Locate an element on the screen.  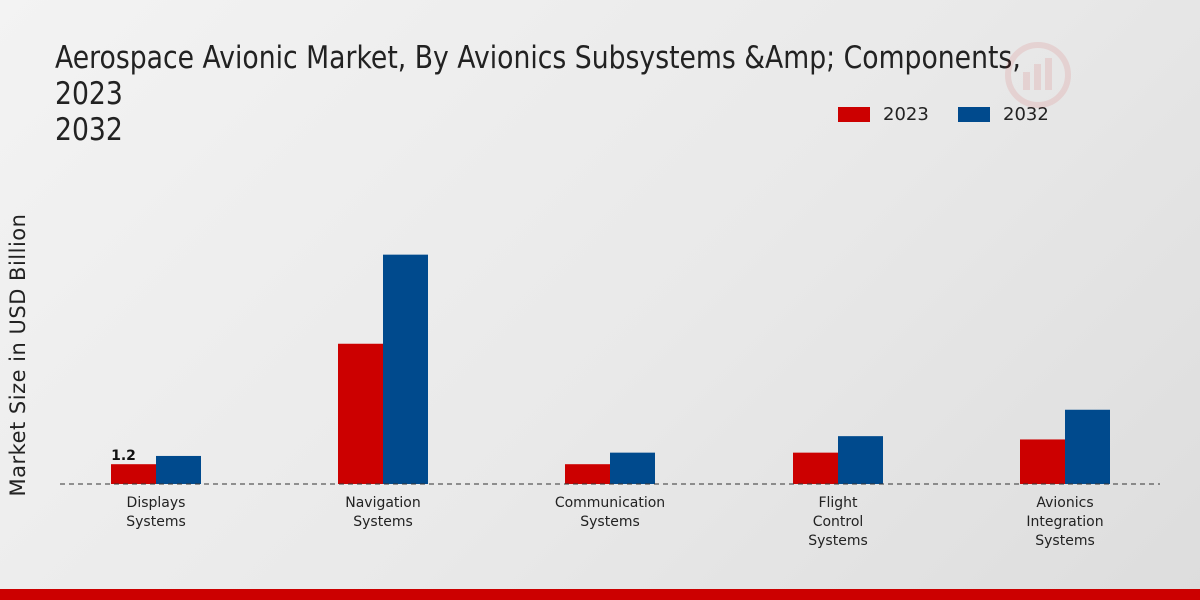
x-tick-label-1: Navigation Systems is located at coordinates (383, 512).